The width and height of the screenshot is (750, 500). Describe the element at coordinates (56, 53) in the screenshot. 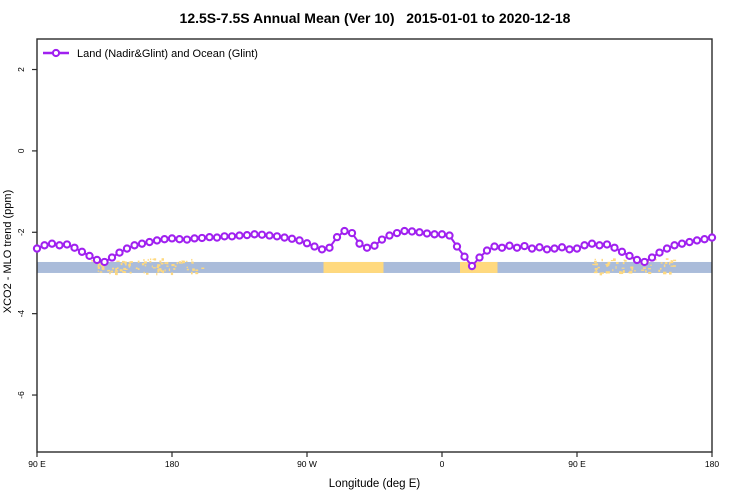

I see `legend-marker` at that location.